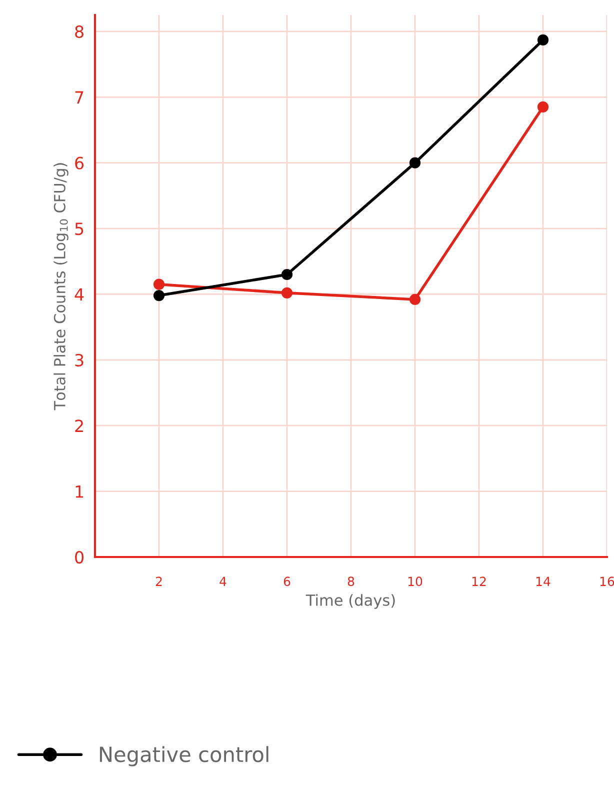 The width and height of the screenshot is (614, 785). Describe the element at coordinates (80, 491) in the screenshot. I see `y-tick-label: 1` at that location.